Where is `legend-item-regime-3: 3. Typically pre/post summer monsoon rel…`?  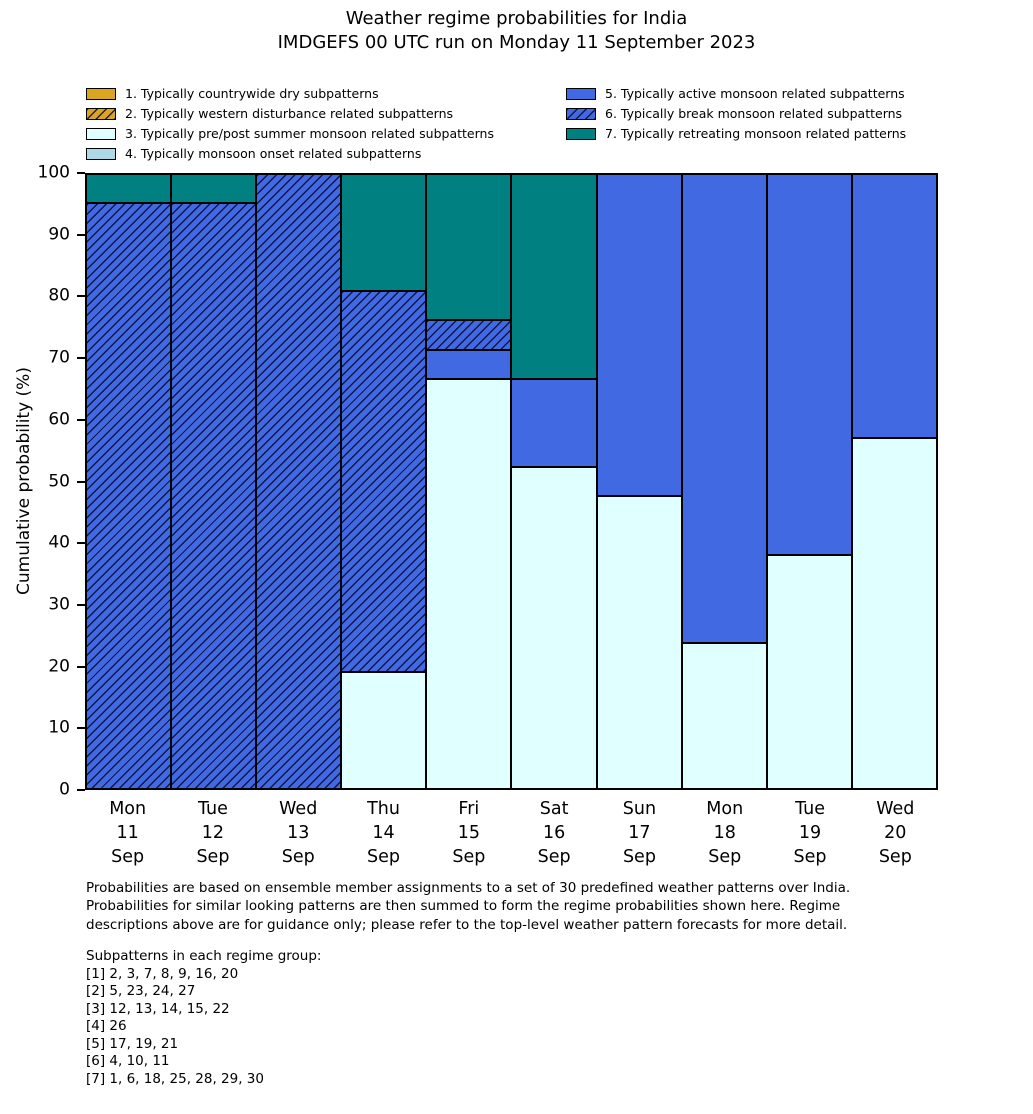 legend-item-regime-3: 3. Typically pre/post summer monsoon rel… is located at coordinates (326, 133).